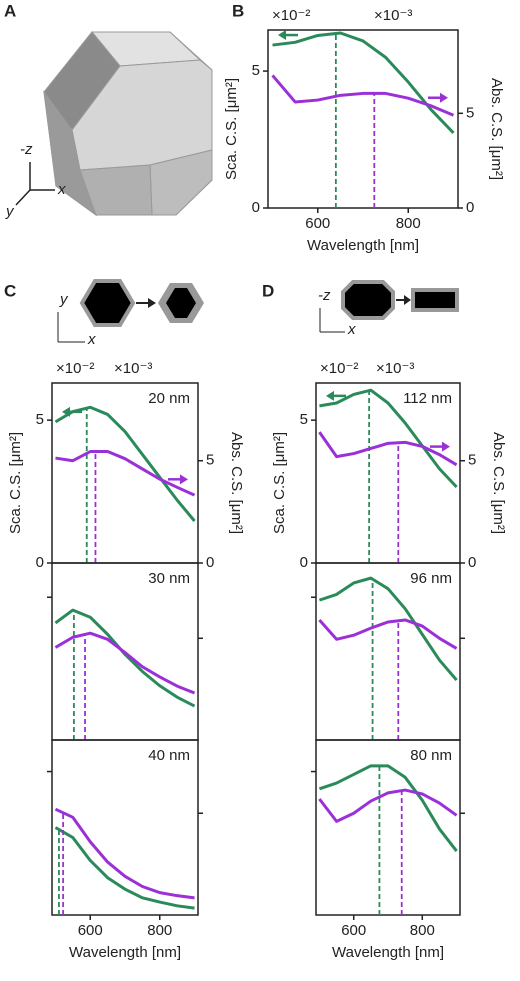  What do you see at coordinates (238, 10) in the screenshot?
I see `panel-label: B` at bounding box center [238, 10].